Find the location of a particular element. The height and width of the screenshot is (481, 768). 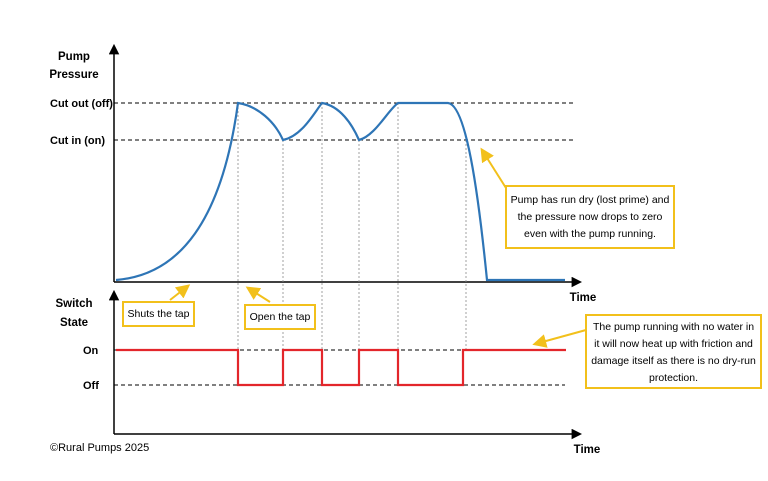

switch-x-title: Time is located at coordinates (587, 450).